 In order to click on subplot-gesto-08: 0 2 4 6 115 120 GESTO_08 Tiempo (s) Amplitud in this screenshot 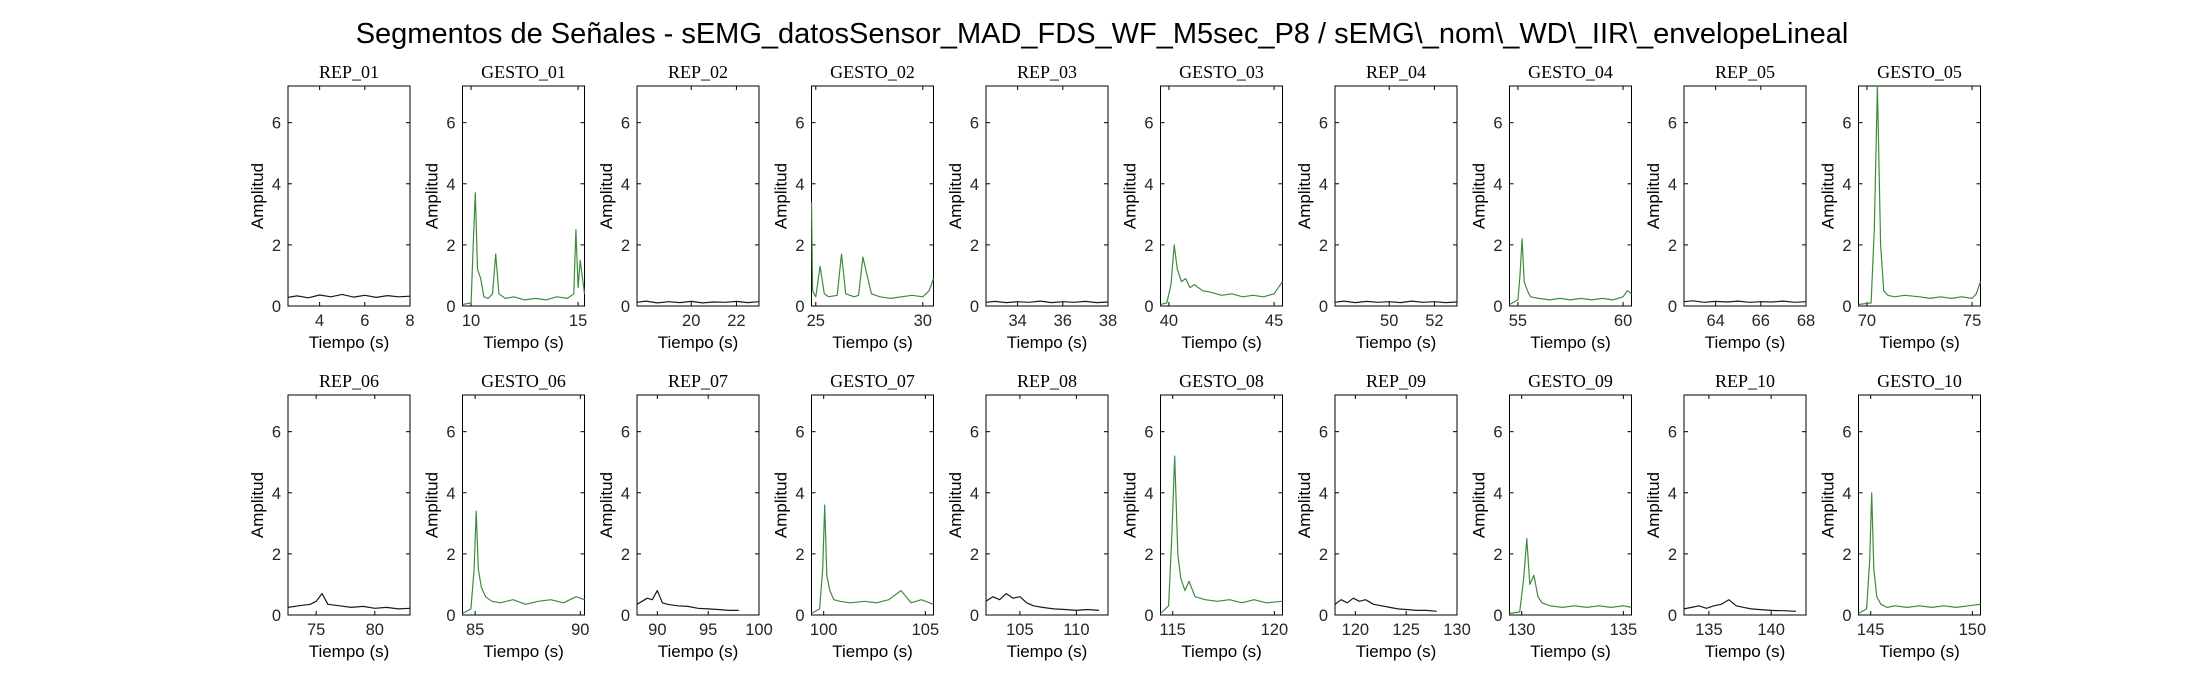, I will do `click(1205, 516)`.